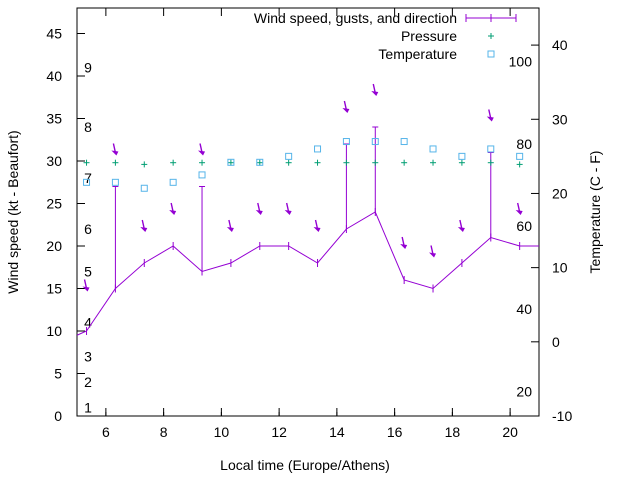 The width and height of the screenshot is (640, 480). Describe the element at coordinates (54, 34) in the screenshot. I see `y-tick-label: 45` at that location.